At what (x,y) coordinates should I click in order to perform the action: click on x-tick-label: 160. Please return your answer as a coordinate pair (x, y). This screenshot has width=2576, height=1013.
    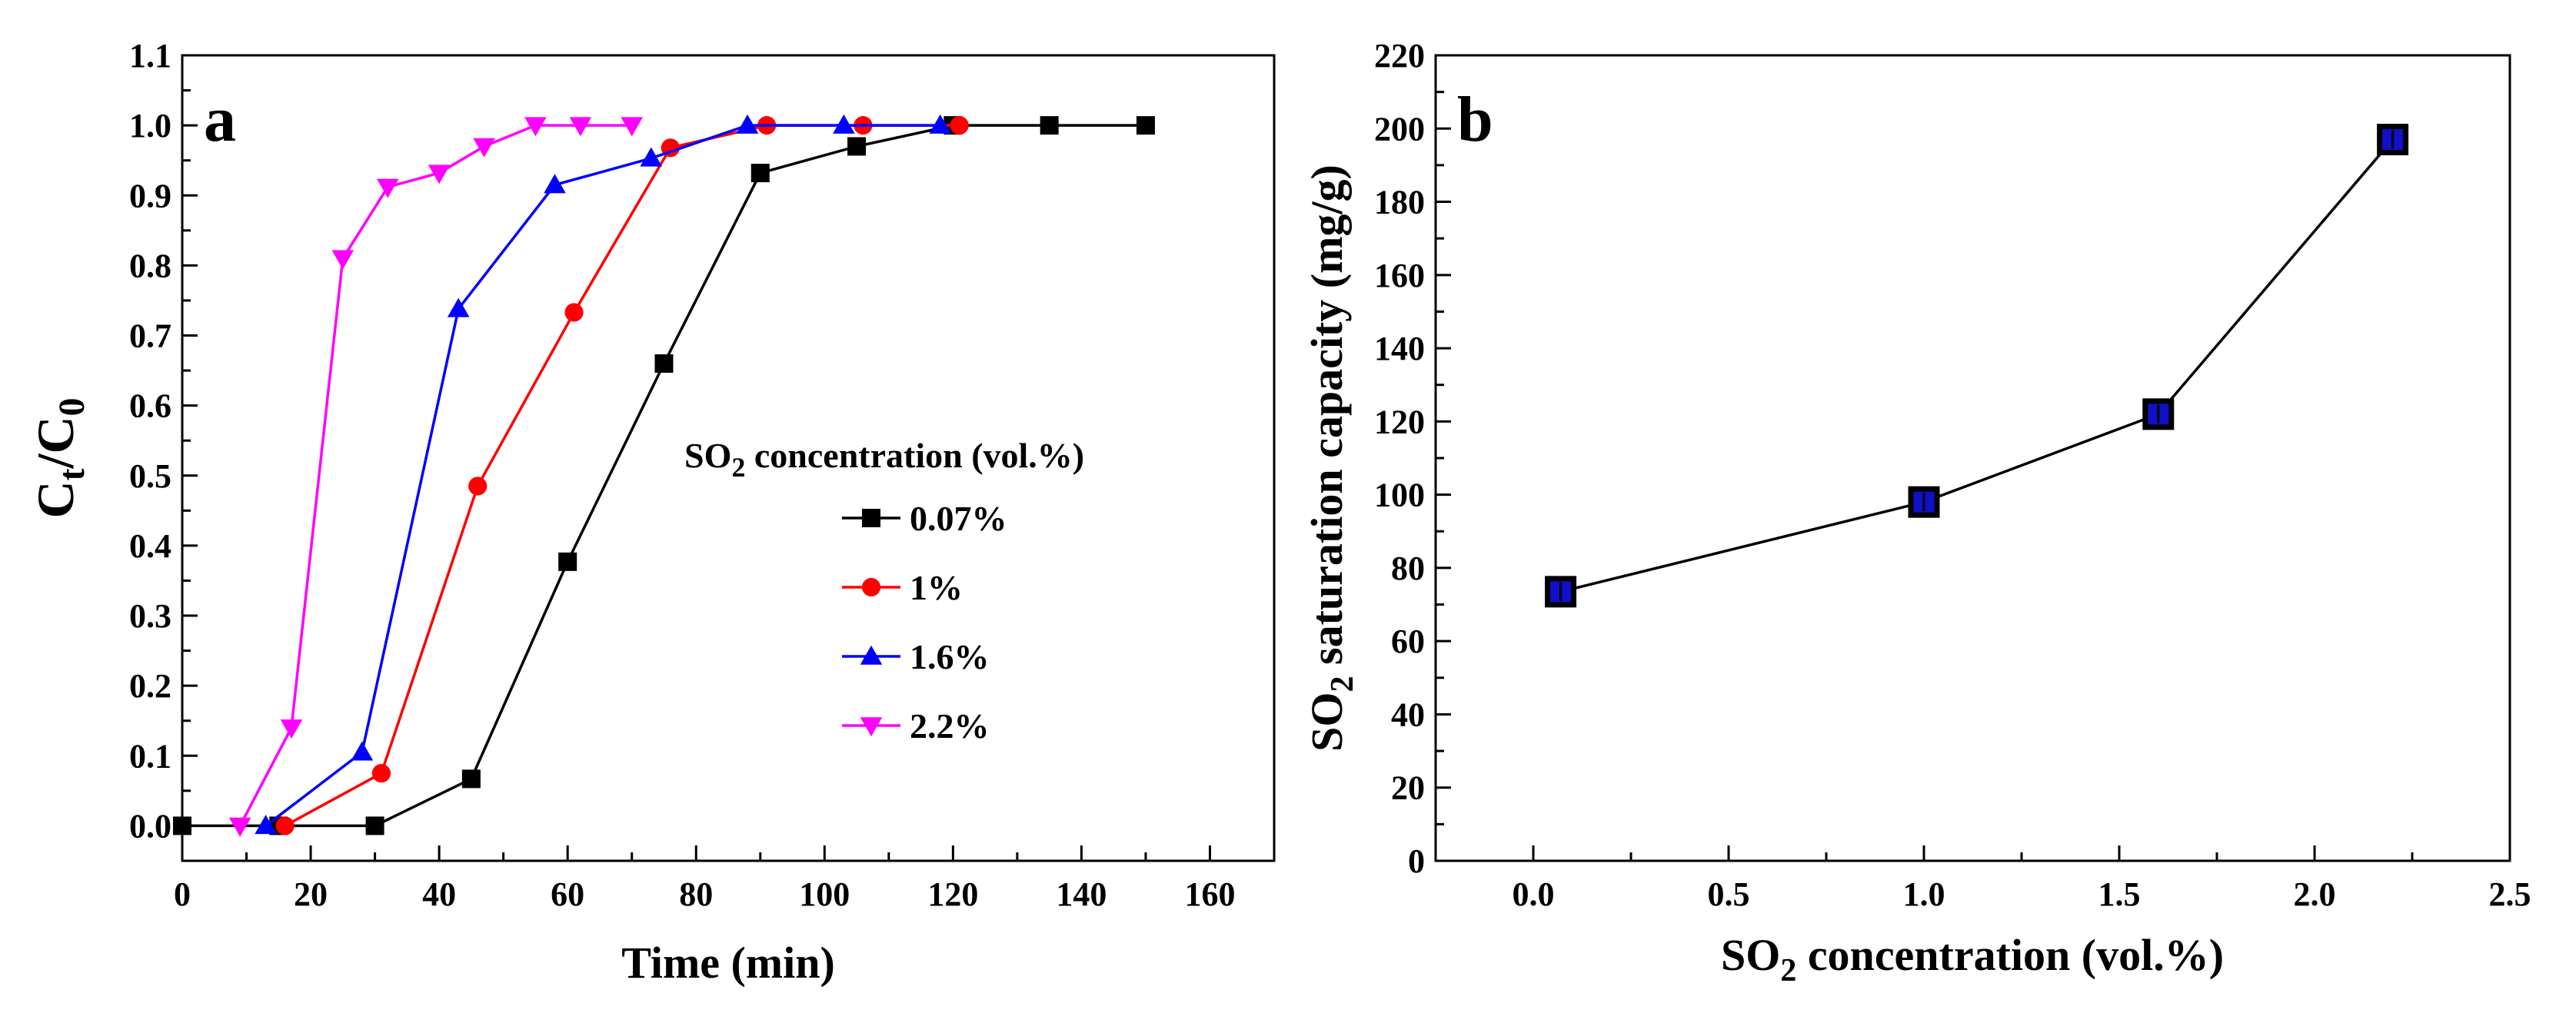
    Looking at the image, I should click on (1209, 894).